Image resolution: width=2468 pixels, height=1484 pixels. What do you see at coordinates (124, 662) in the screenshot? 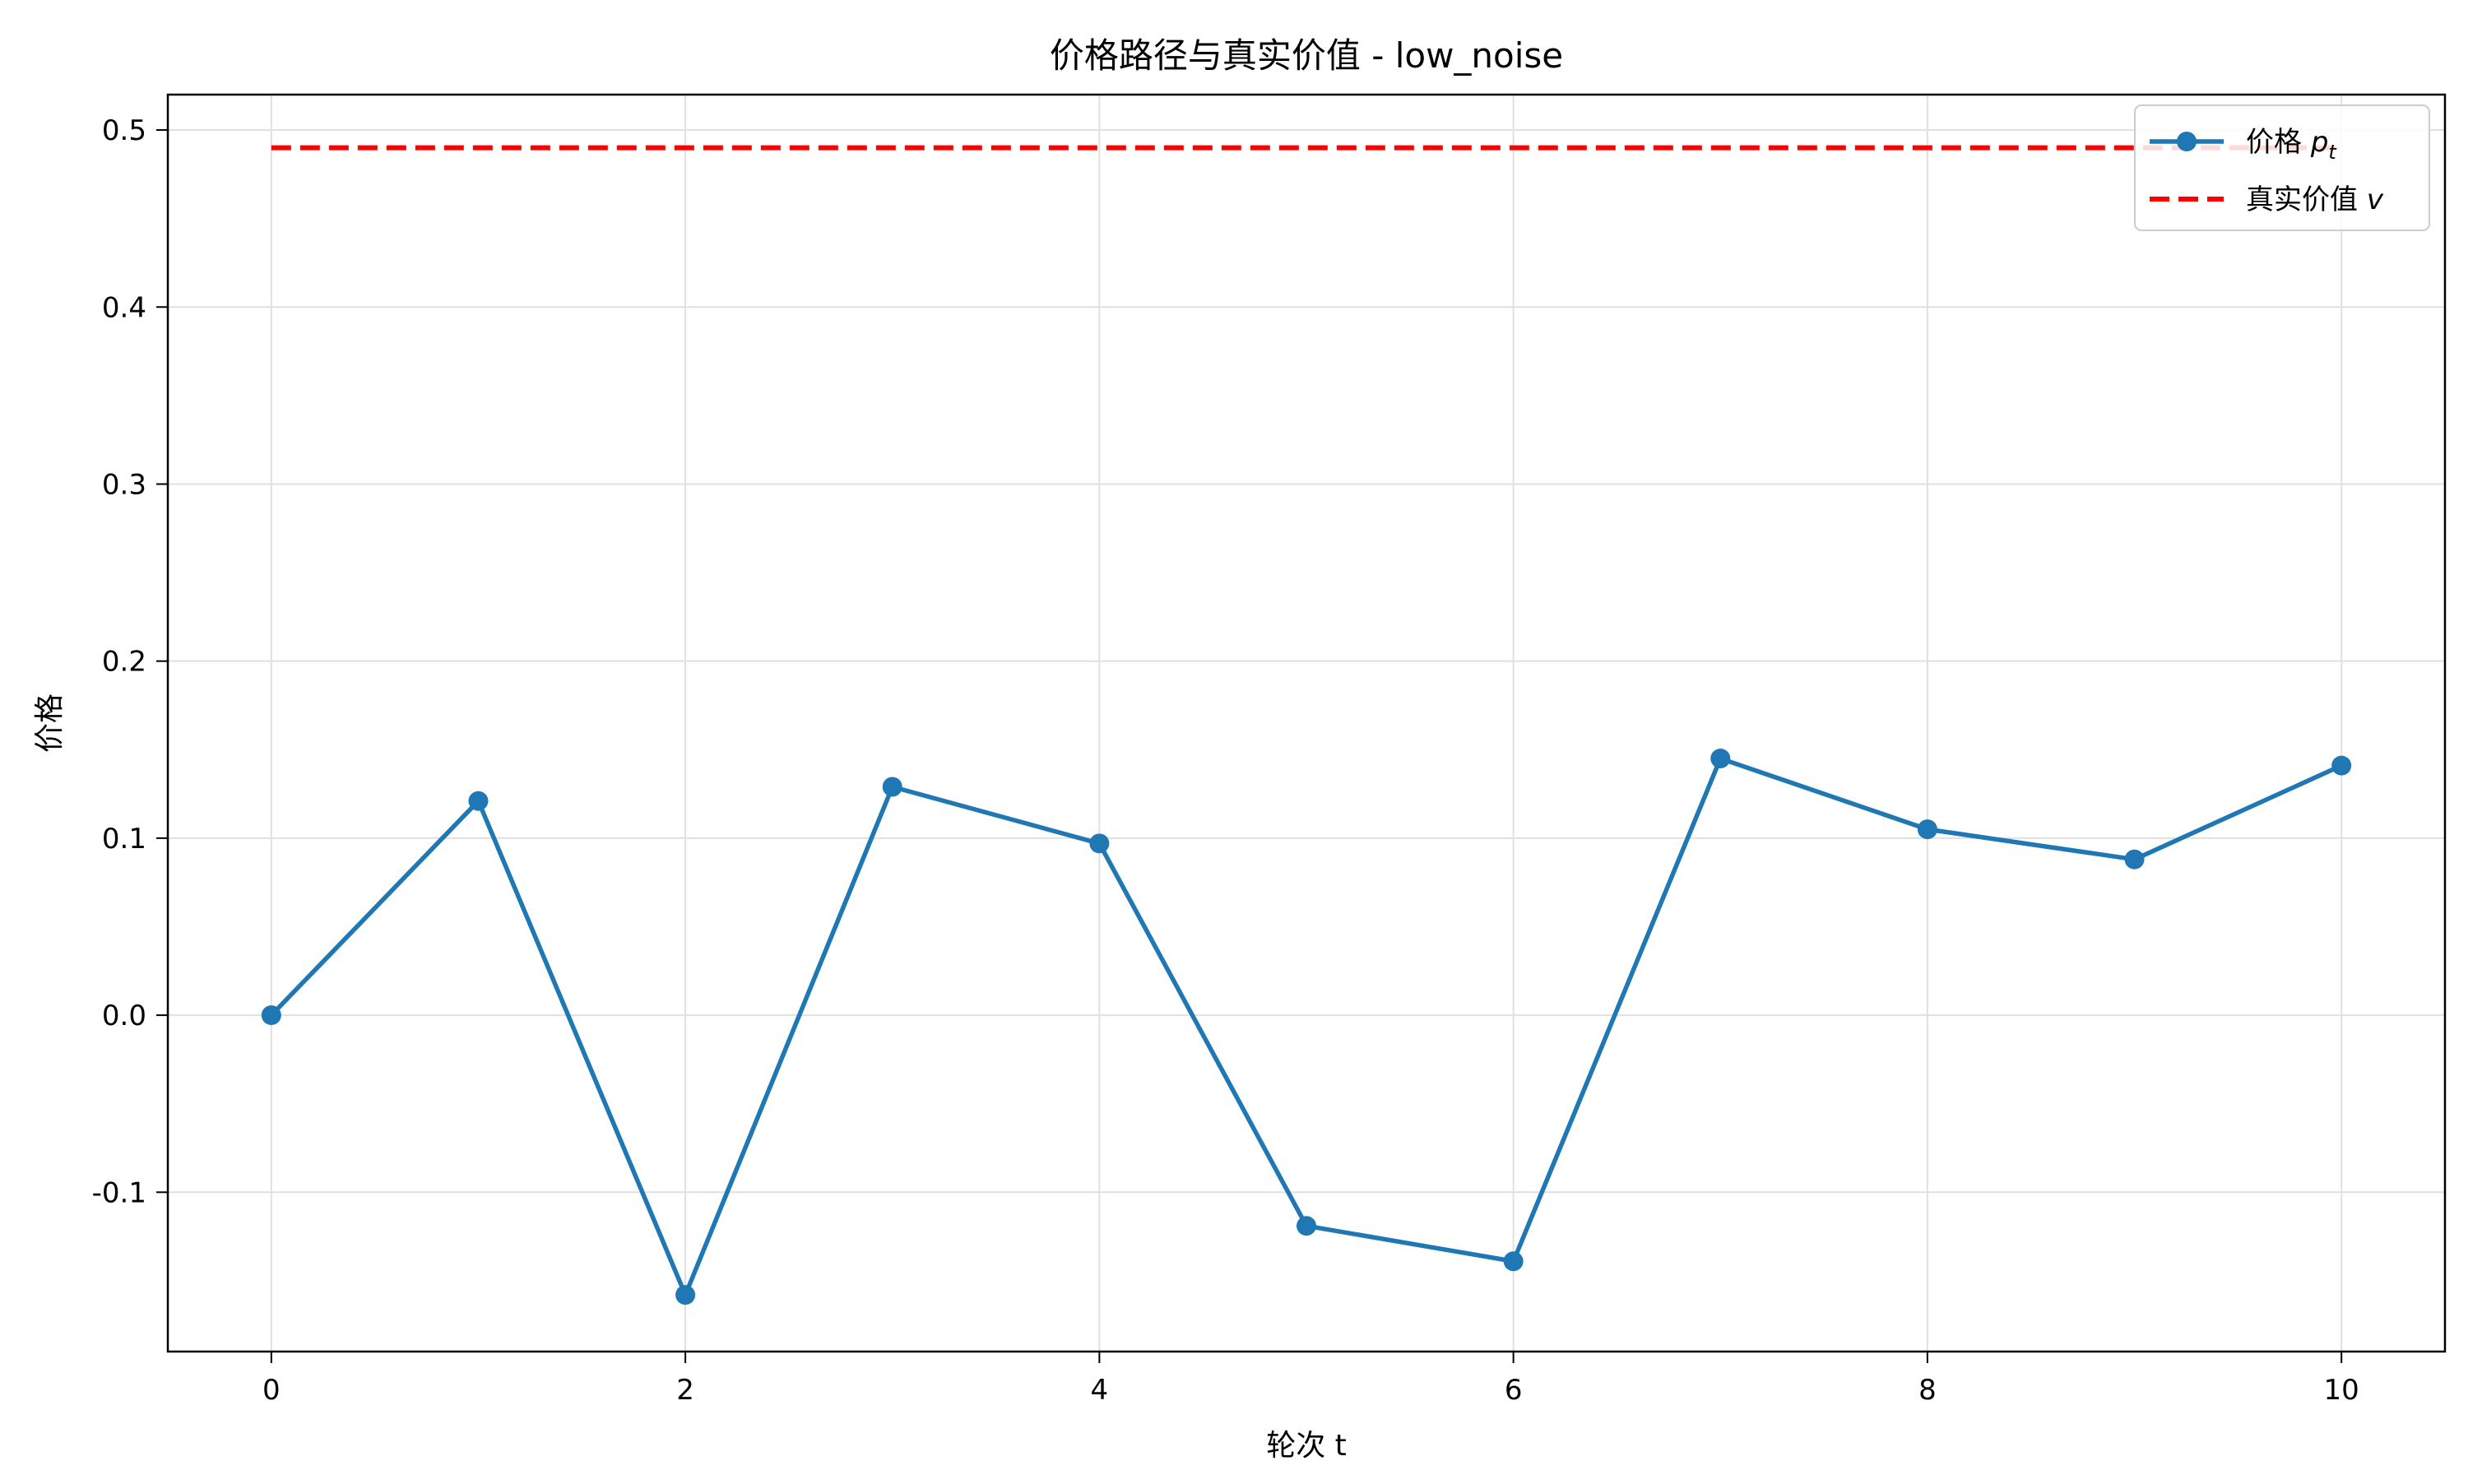
I see `y-tick-label: 0.2` at bounding box center [124, 662].